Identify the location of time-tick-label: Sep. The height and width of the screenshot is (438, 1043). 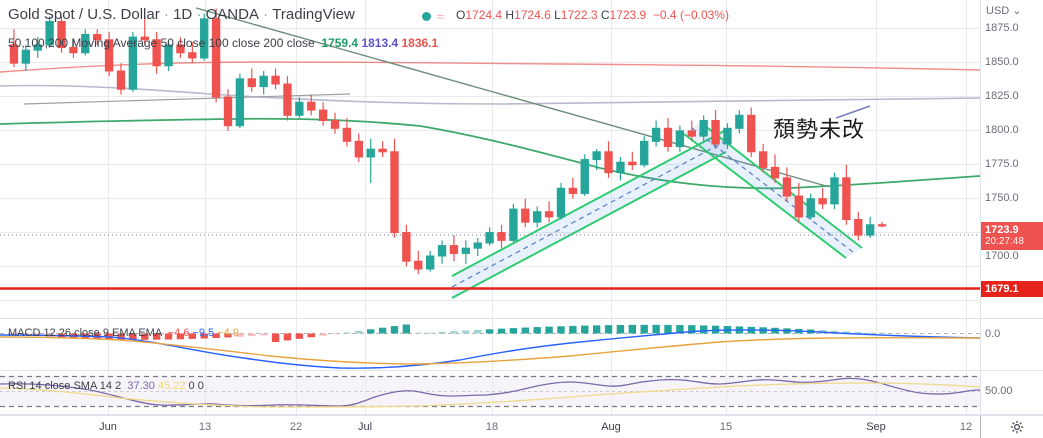
(876, 427).